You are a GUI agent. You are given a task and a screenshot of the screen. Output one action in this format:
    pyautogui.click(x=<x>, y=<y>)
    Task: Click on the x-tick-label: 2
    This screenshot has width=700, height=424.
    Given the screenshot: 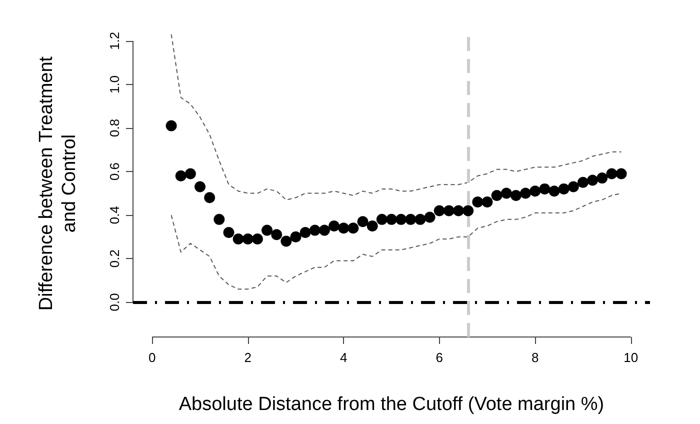 What is the action you would take?
    pyautogui.click(x=248, y=357)
    